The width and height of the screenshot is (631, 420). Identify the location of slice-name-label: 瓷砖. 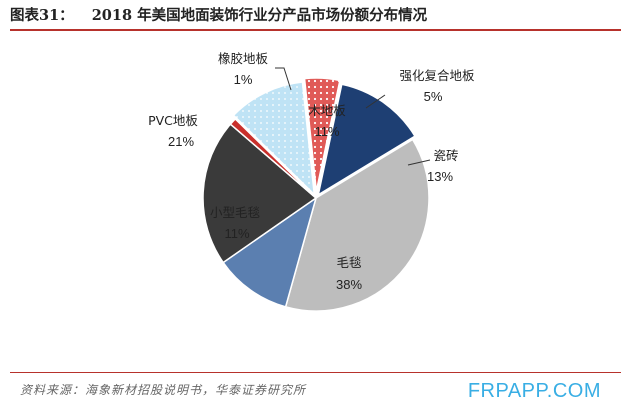
(445, 155).